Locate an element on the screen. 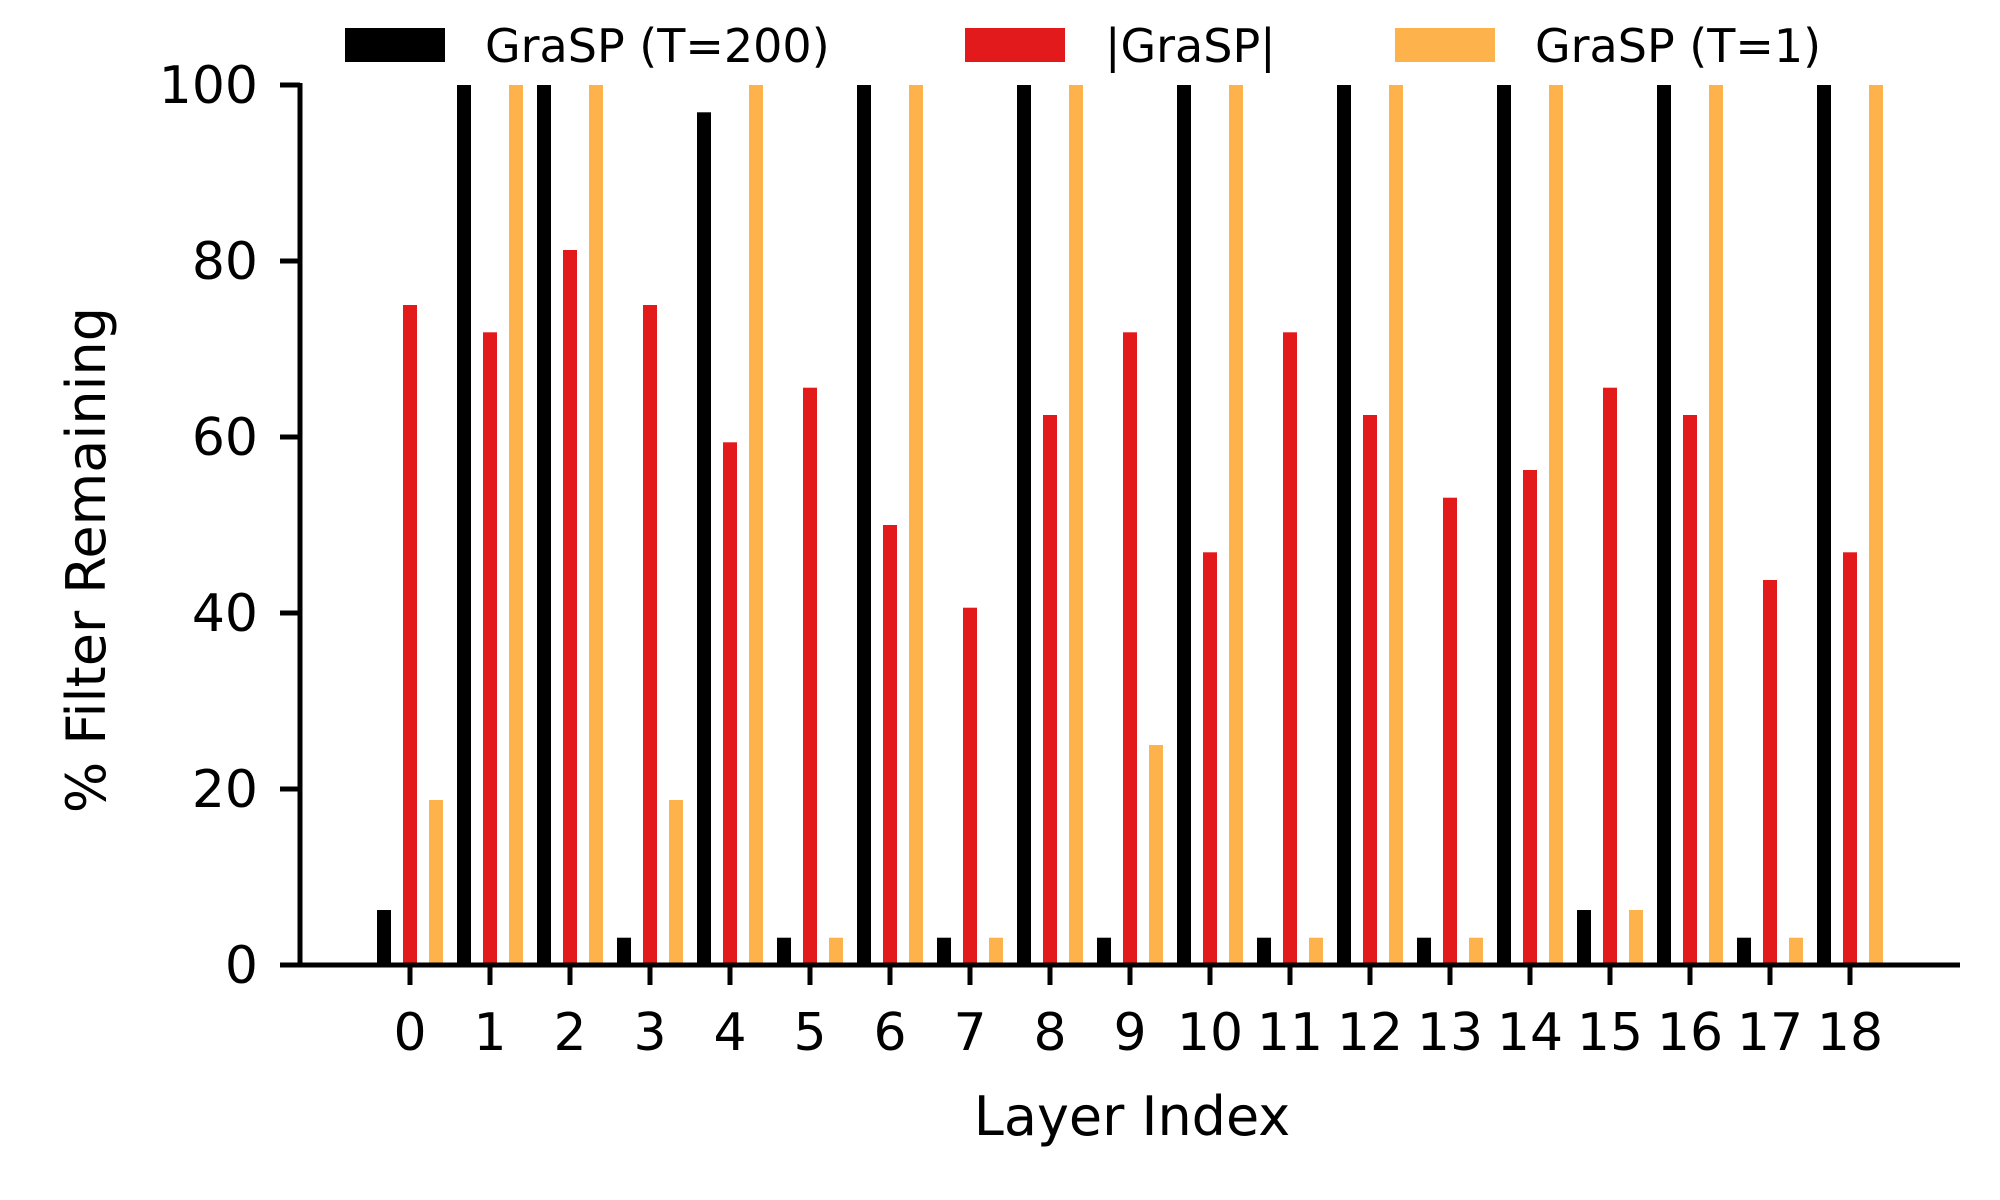 Image resolution: width=2000 pixels, height=1200 pixels. y-tick-label-40: 40 is located at coordinates (225, 614).